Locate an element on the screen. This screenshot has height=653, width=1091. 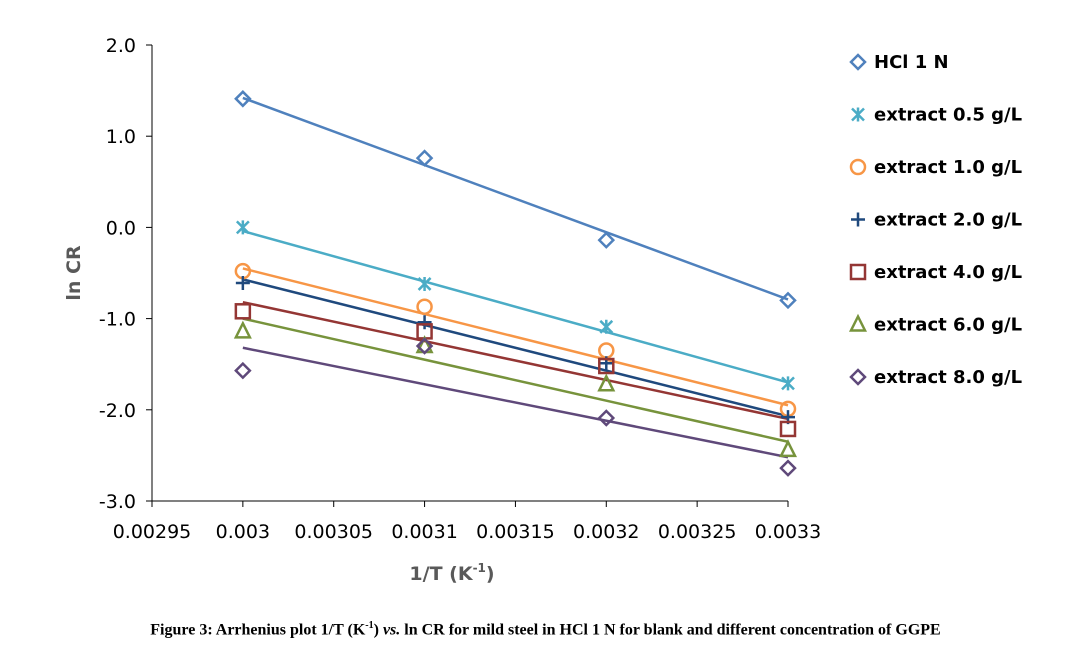
legend-label: extract 4.0 g/L is located at coordinates (948, 272).